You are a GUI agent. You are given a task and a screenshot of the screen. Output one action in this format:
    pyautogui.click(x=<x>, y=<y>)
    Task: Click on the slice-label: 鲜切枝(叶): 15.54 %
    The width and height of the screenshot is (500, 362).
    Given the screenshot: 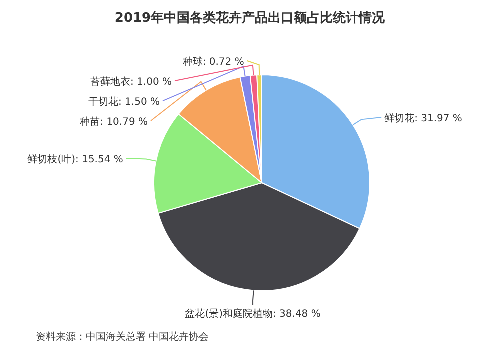 What is the action you would take?
    pyautogui.click(x=76, y=159)
    